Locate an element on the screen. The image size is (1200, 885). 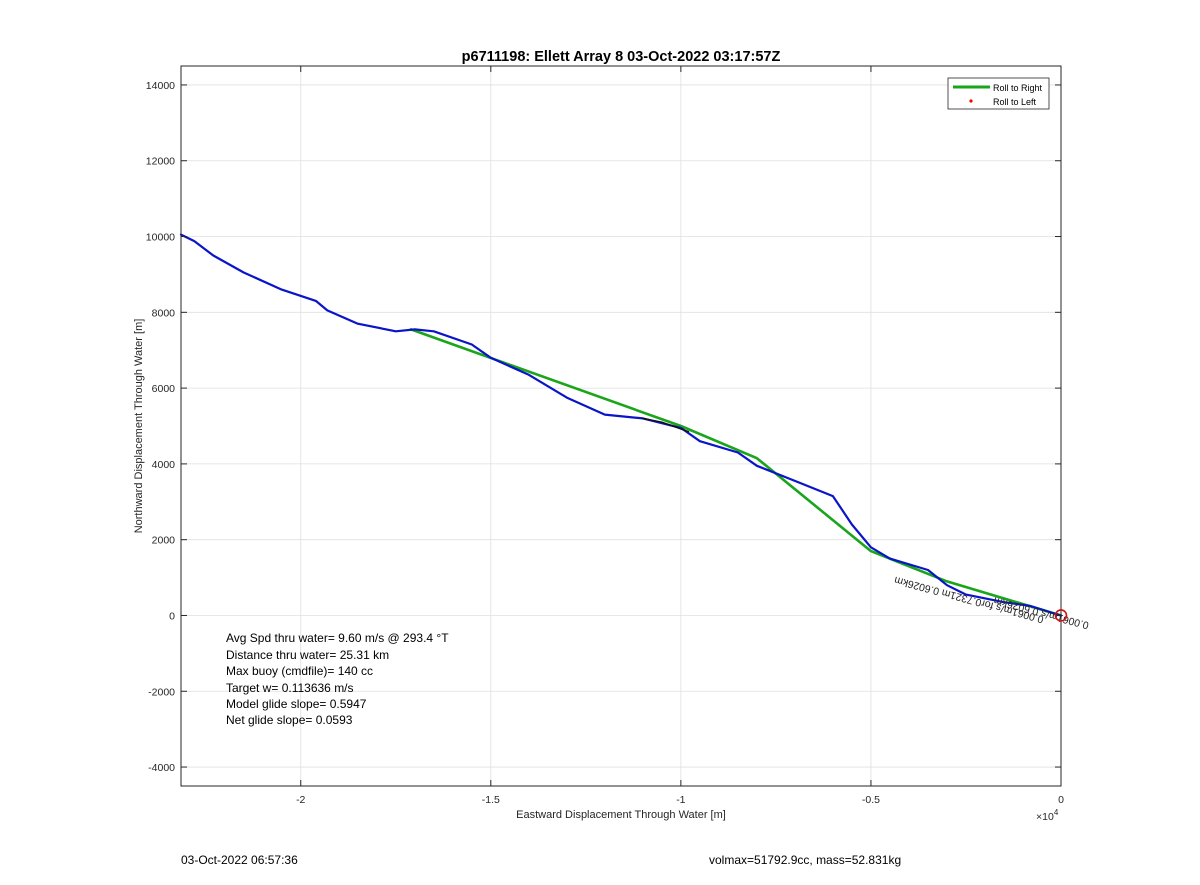
stat-avg-speed: Avg Spd thru water= 9.60 m/s @ 293.4 °T is located at coordinates (337, 638).